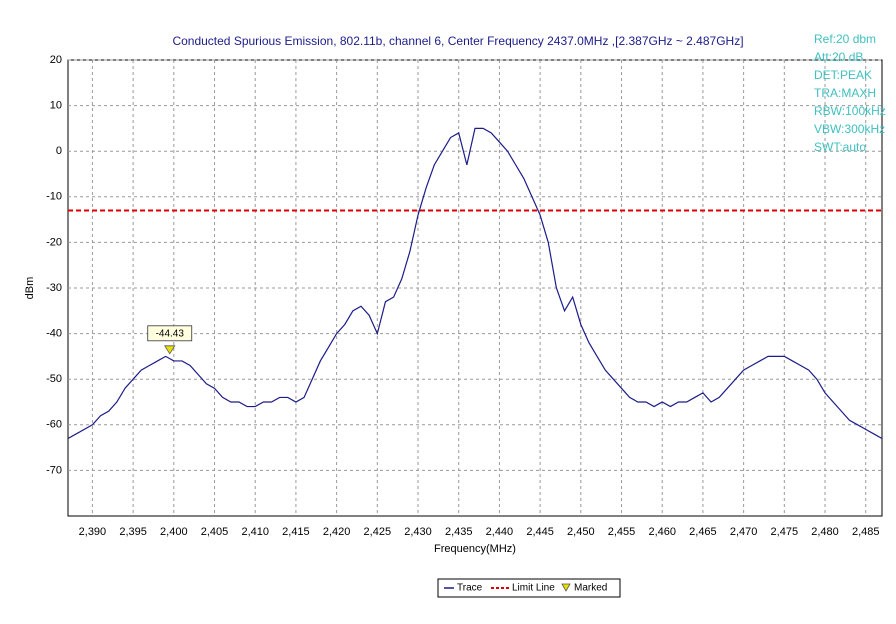 This screenshot has height=624, width=896. What do you see at coordinates (54, 379) in the screenshot?
I see `y-tick-label: -50` at bounding box center [54, 379].